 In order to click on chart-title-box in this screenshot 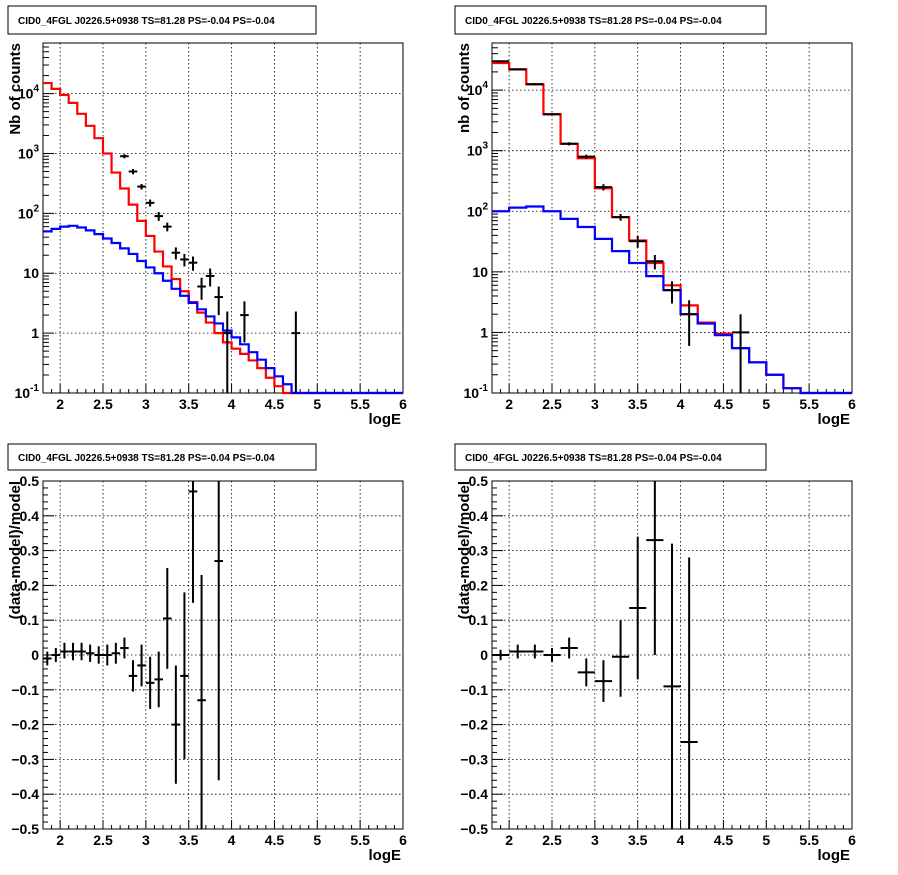, I will do `click(610, 20)`.